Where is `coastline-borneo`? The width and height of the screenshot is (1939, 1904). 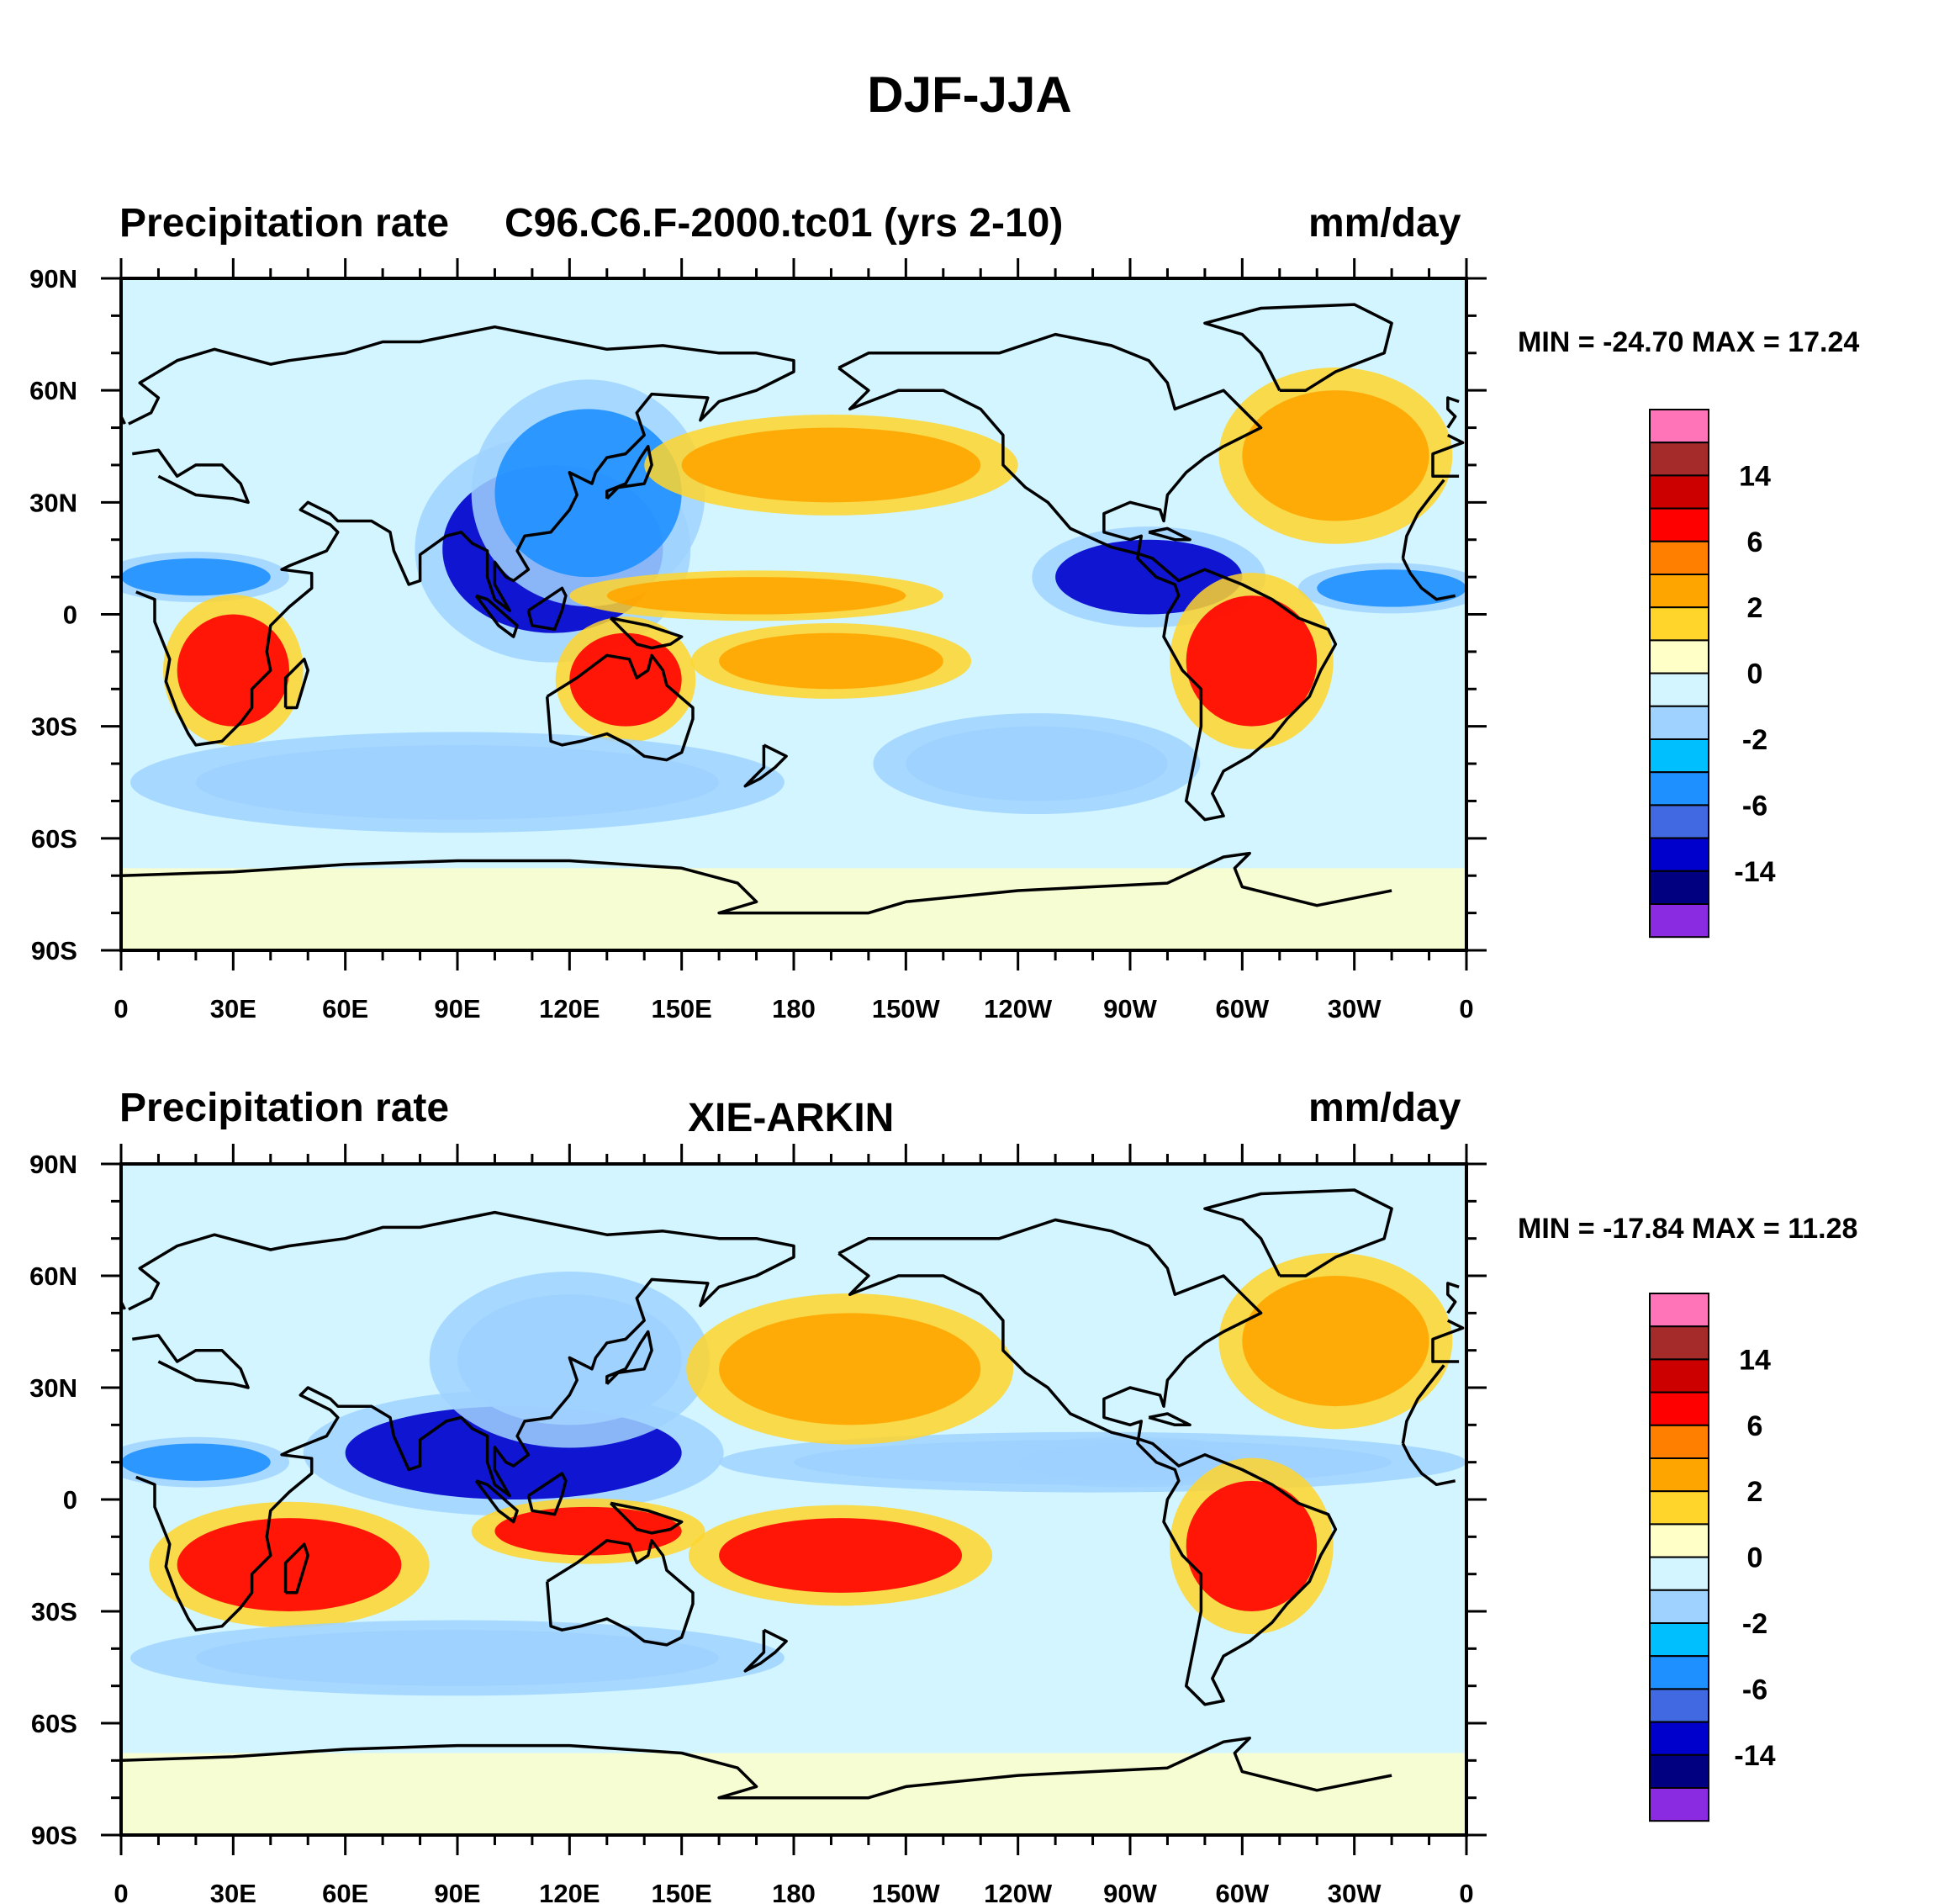 coastline-borneo is located at coordinates (547, 1494).